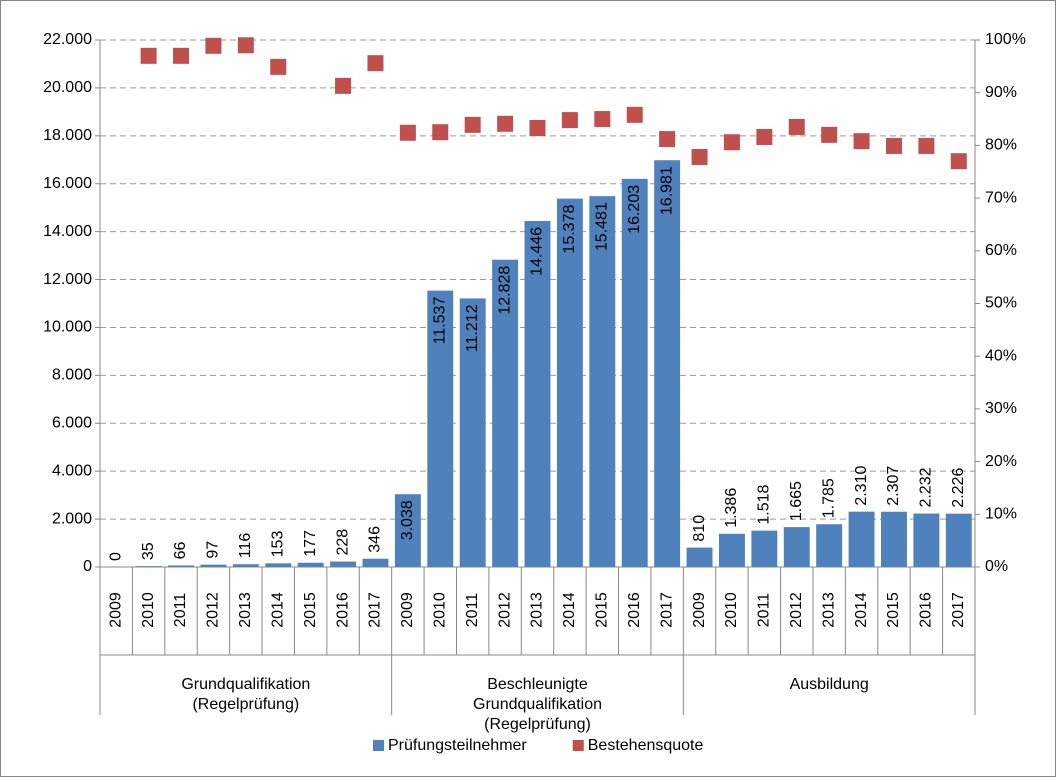  I want to click on legend-label: Bestehensquote, so click(646, 745).